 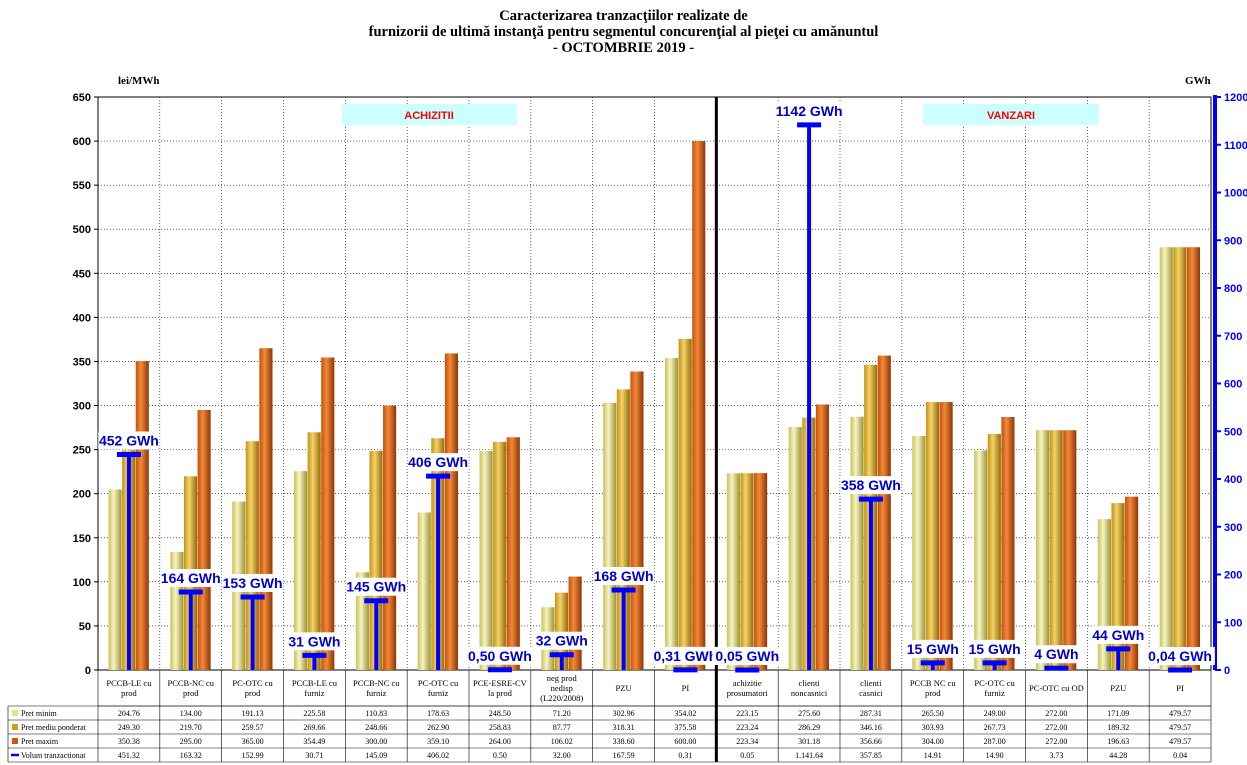 I want to click on category-label: PCCB-NC cu, so click(x=190, y=683).